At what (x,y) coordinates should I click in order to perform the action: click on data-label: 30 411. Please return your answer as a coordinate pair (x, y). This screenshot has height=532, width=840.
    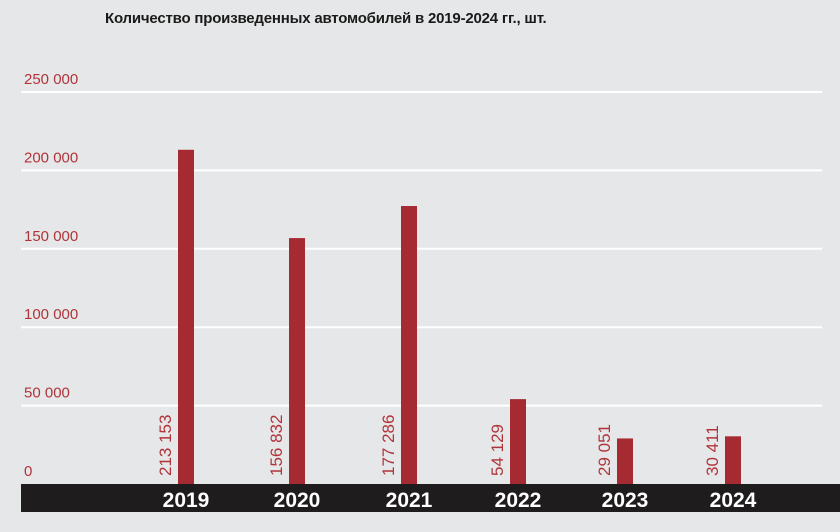
    Looking at the image, I should click on (712, 450).